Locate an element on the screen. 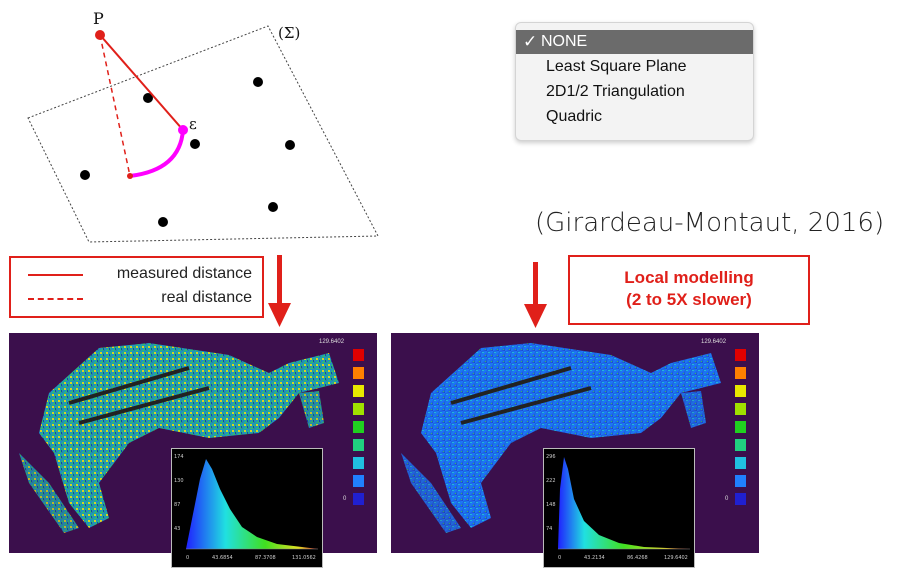 This screenshot has height=573, width=905. histogram-standard: 174 130 87 43 0 43.6854 87.3708 131.0562 is located at coordinates (247, 508).